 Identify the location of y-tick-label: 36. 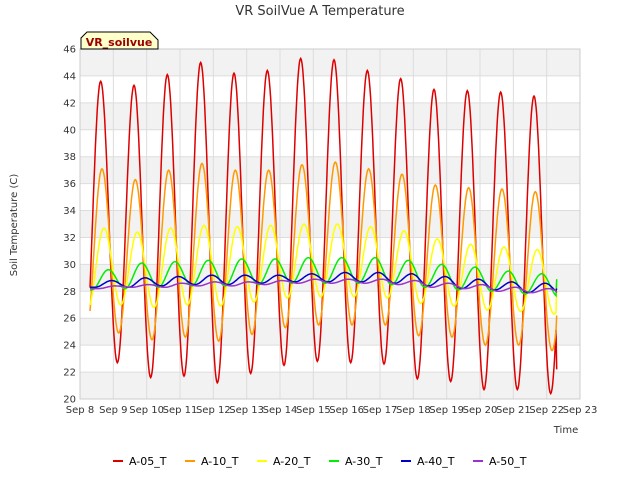
(69, 184).